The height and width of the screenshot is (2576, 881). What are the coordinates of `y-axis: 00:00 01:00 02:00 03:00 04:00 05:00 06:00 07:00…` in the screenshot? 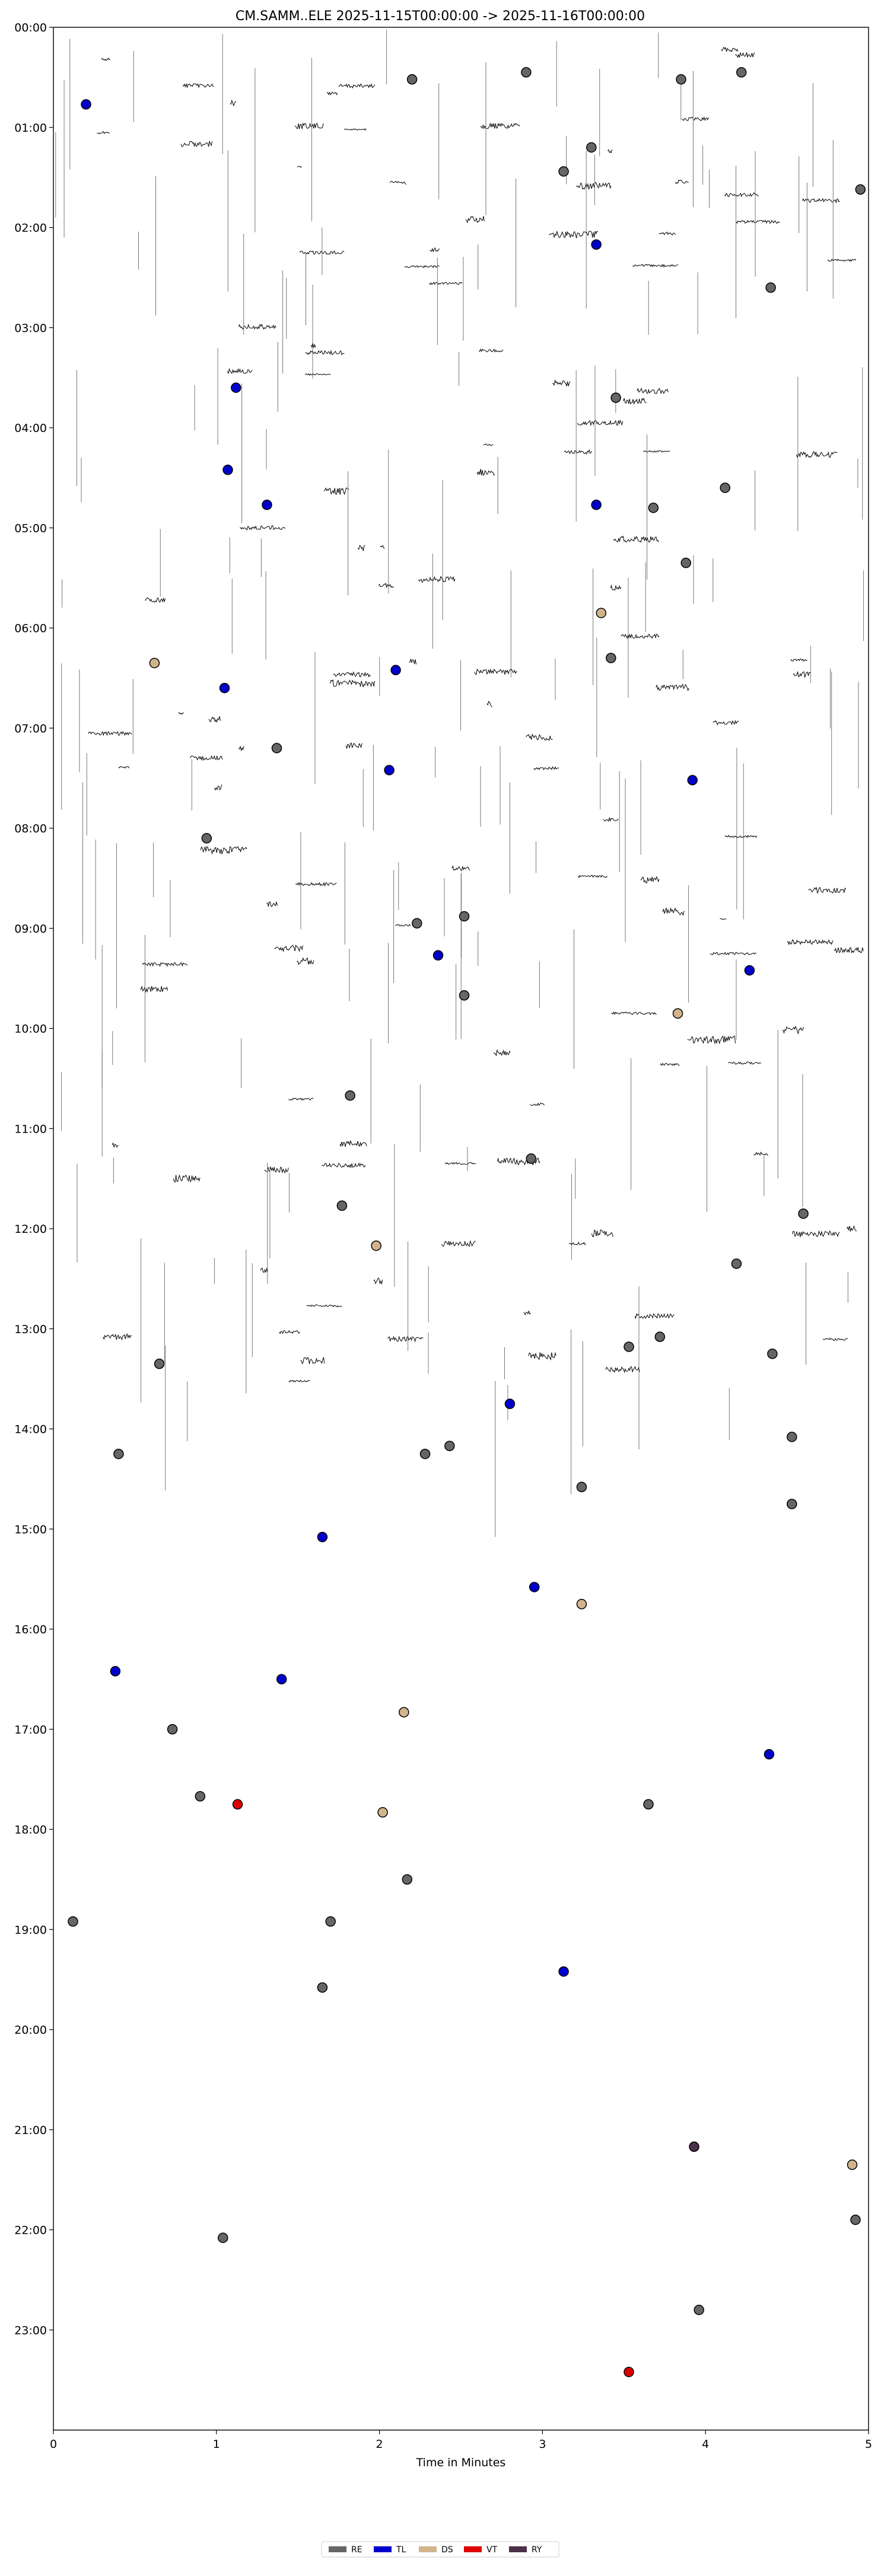 It's located at (33, 1179).